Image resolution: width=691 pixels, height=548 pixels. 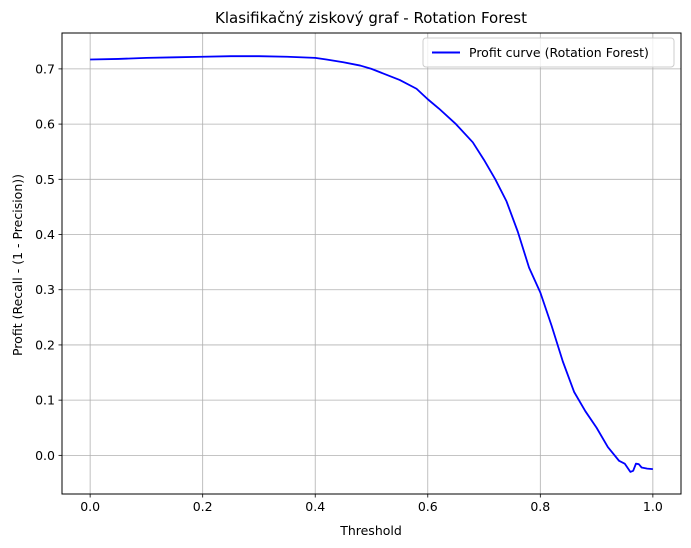 I want to click on y-axis-label: Profit (Recall - (1 - Precision)), so click(x=17, y=265).